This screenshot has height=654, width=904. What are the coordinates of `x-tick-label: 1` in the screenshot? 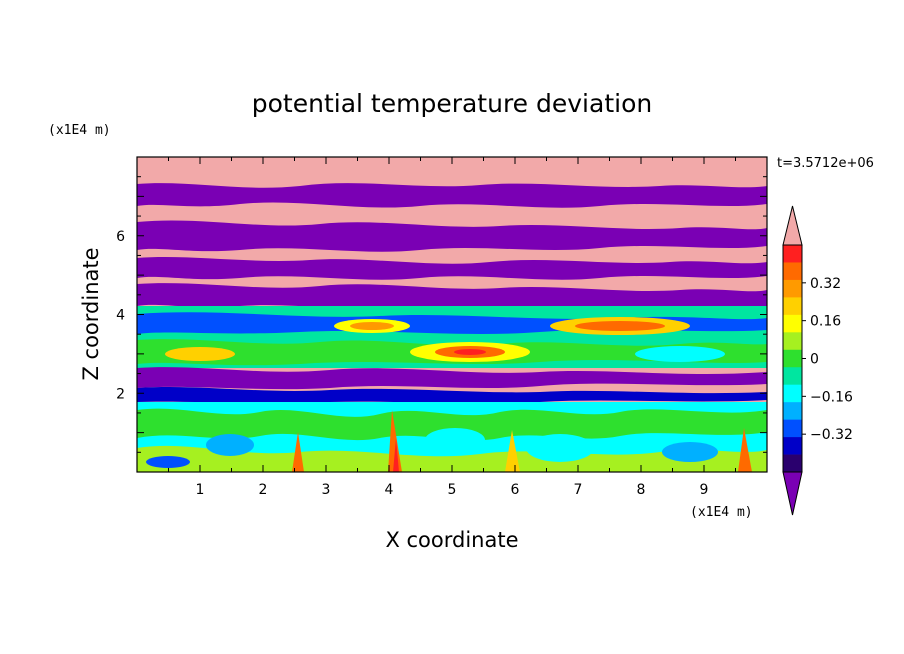 It's located at (200, 490).